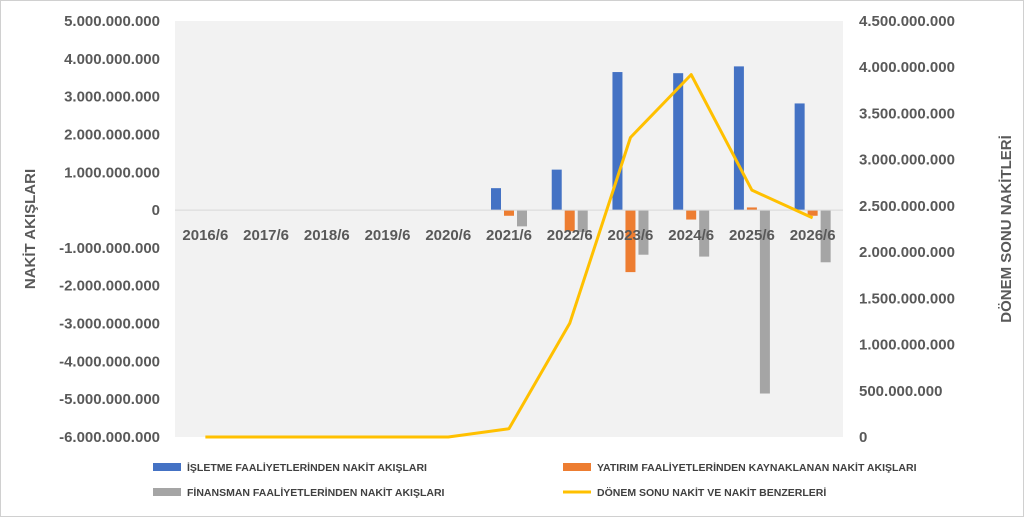 The width and height of the screenshot is (1024, 517). Describe the element at coordinates (570, 235) in the screenshot. I see `category-label: 2022/6` at that location.